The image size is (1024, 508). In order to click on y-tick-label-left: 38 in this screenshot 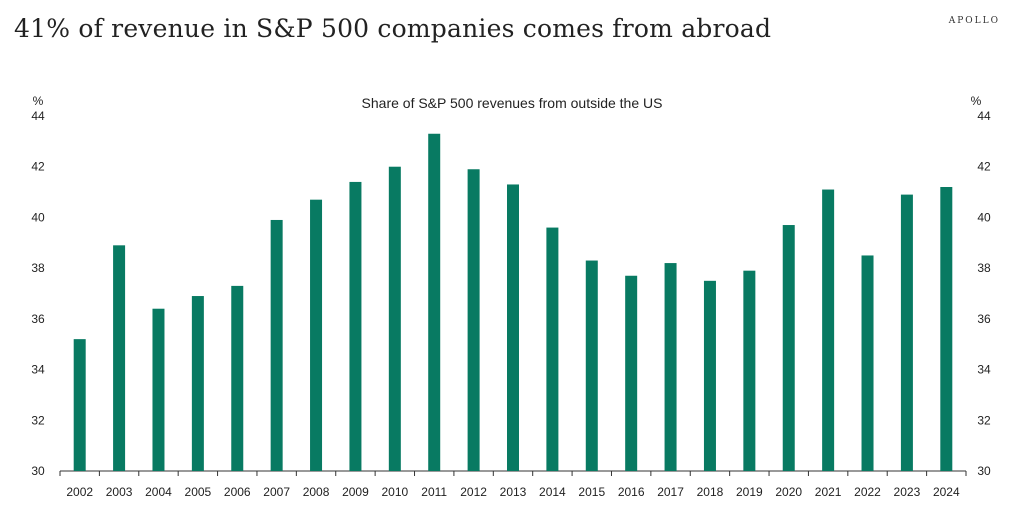, I will do `click(38, 268)`.